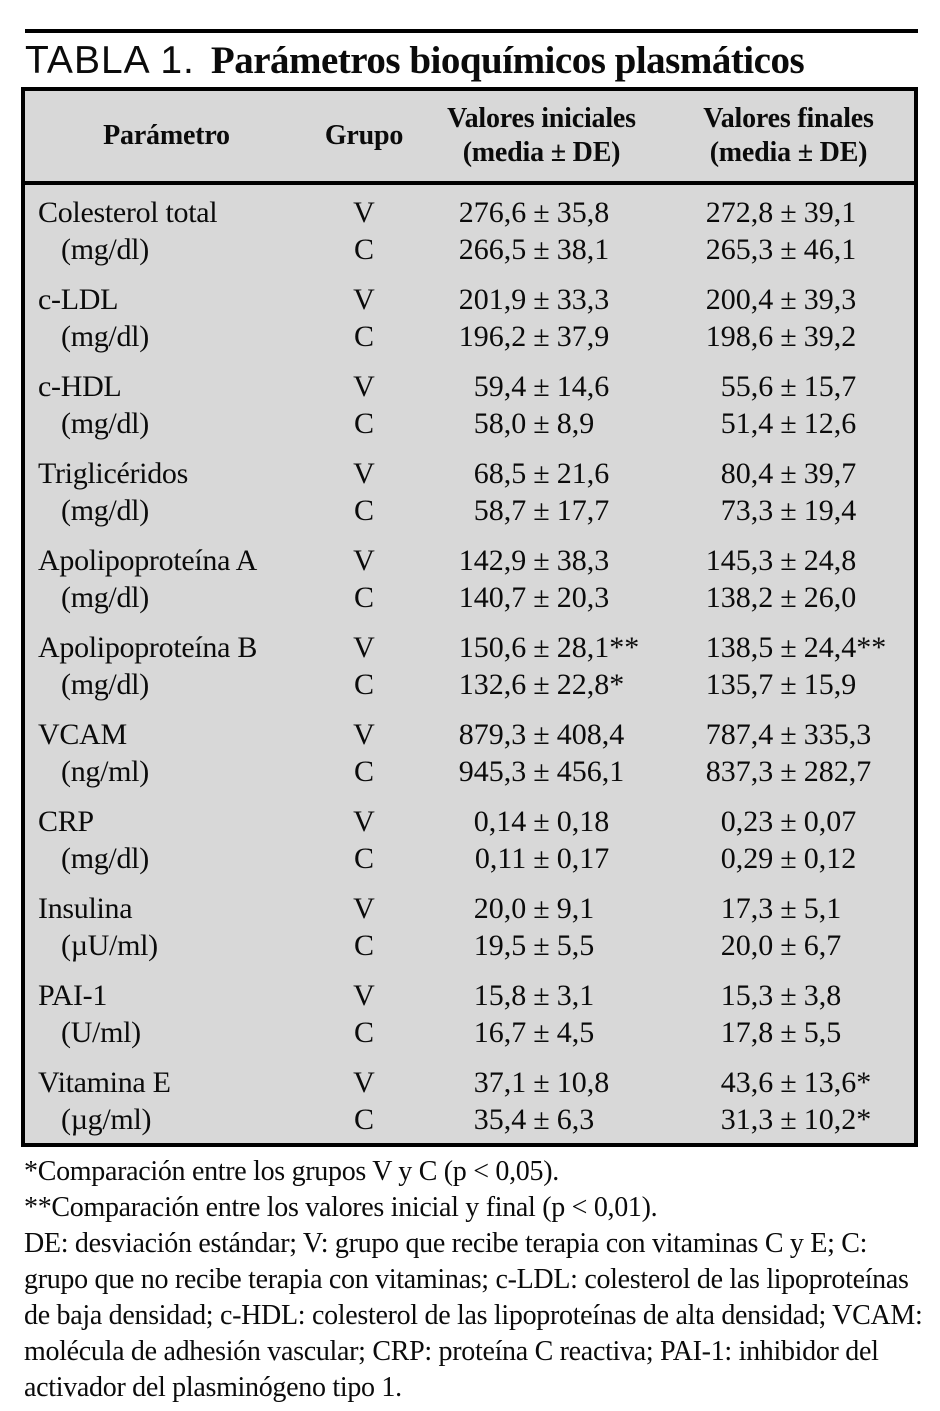  What do you see at coordinates (788, 386) in the screenshot?
I see `final-value: 55,6 ±15,7` at bounding box center [788, 386].